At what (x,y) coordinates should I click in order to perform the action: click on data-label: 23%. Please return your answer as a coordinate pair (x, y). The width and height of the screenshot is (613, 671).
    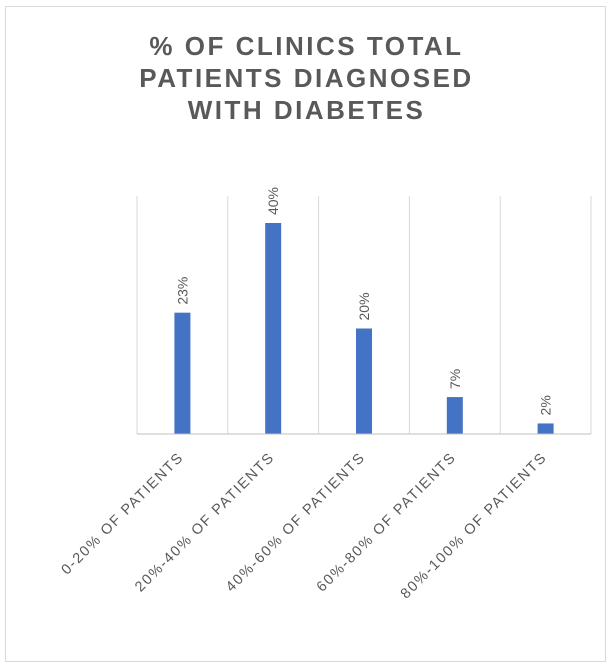
    Looking at the image, I should click on (182, 291).